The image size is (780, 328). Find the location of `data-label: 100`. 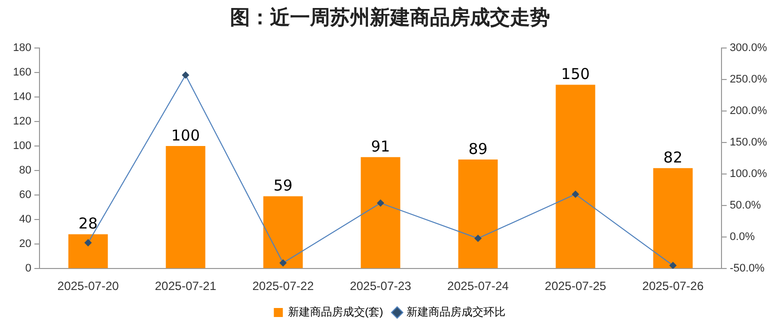

data-label: 100 is located at coordinates (185, 135).